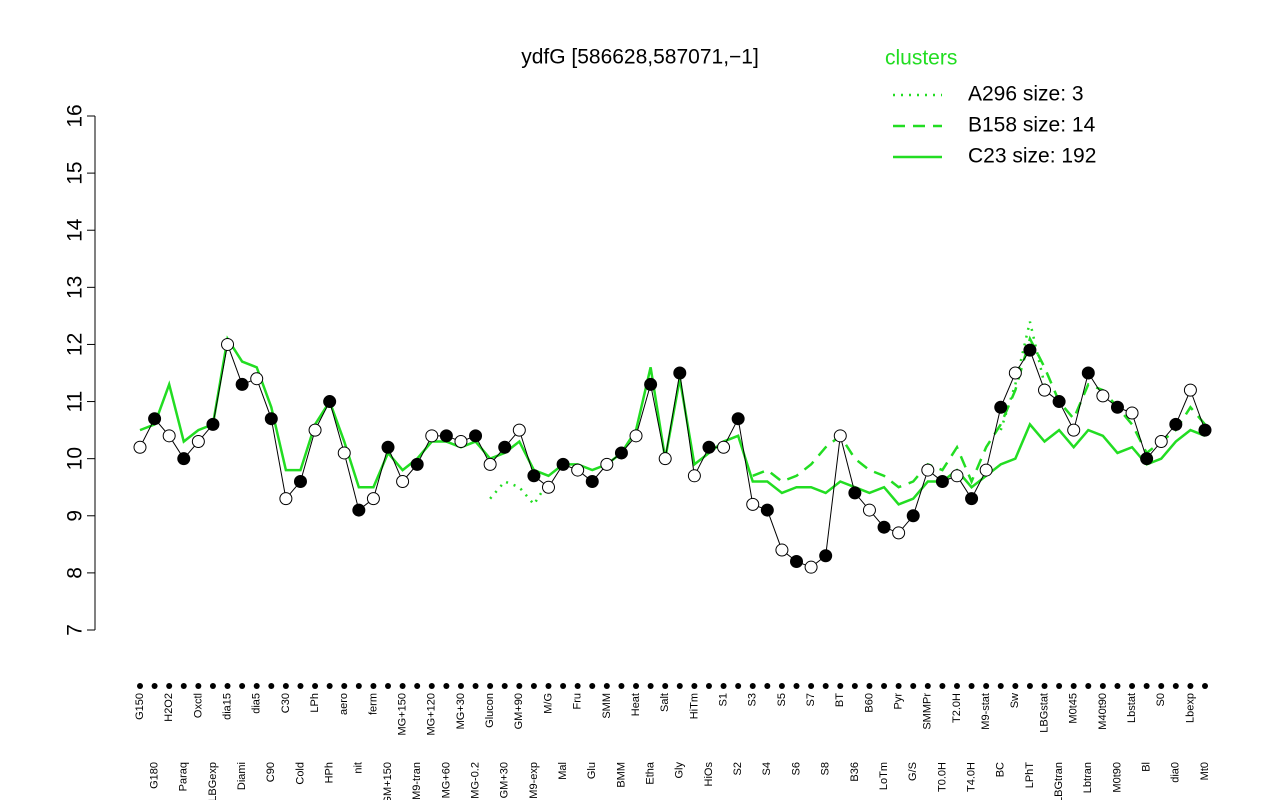 This screenshot has height=805, width=1280. What do you see at coordinates (694, 706) in the screenshot?
I see `x-tick-label: HiTm` at bounding box center [694, 706].